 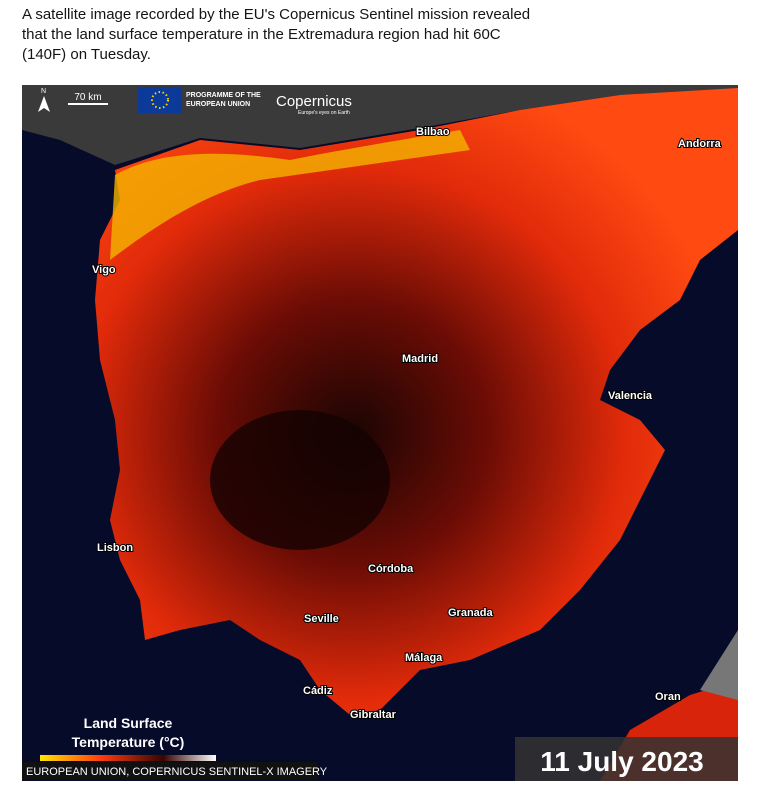 What do you see at coordinates (115, 548) in the screenshot?
I see `place-label: Lisbon` at bounding box center [115, 548].